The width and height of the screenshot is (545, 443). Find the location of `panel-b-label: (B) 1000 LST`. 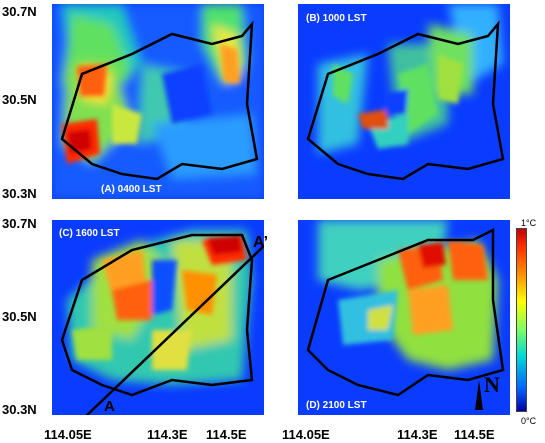

panel-b-label: (B) 1000 LST is located at coordinates (336, 18).